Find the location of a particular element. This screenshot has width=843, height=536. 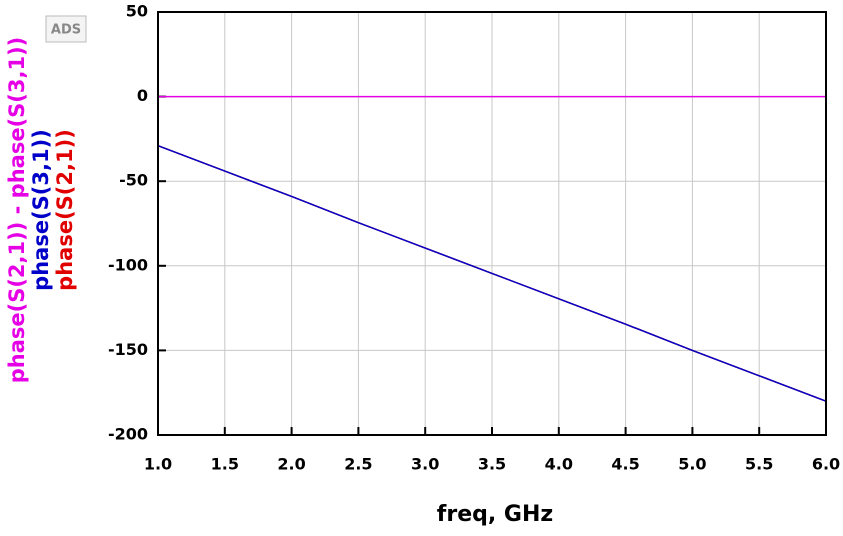

x-tick-label: 3.0 is located at coordinates (425, 464).